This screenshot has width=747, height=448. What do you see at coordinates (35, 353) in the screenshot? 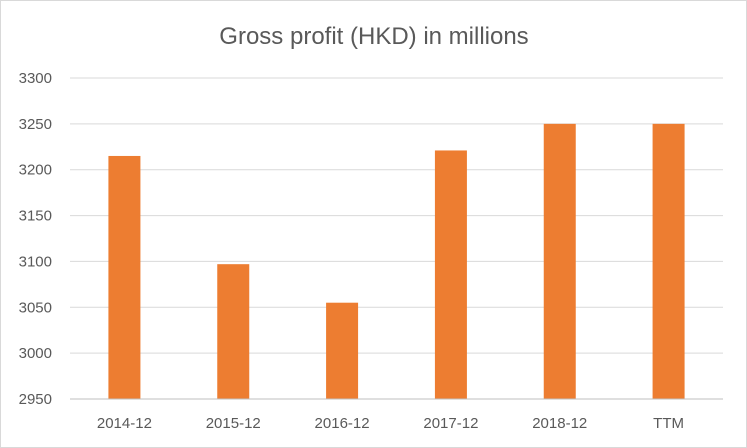
I see `y-tick-label: 3000` at bounding box center [35, 353].